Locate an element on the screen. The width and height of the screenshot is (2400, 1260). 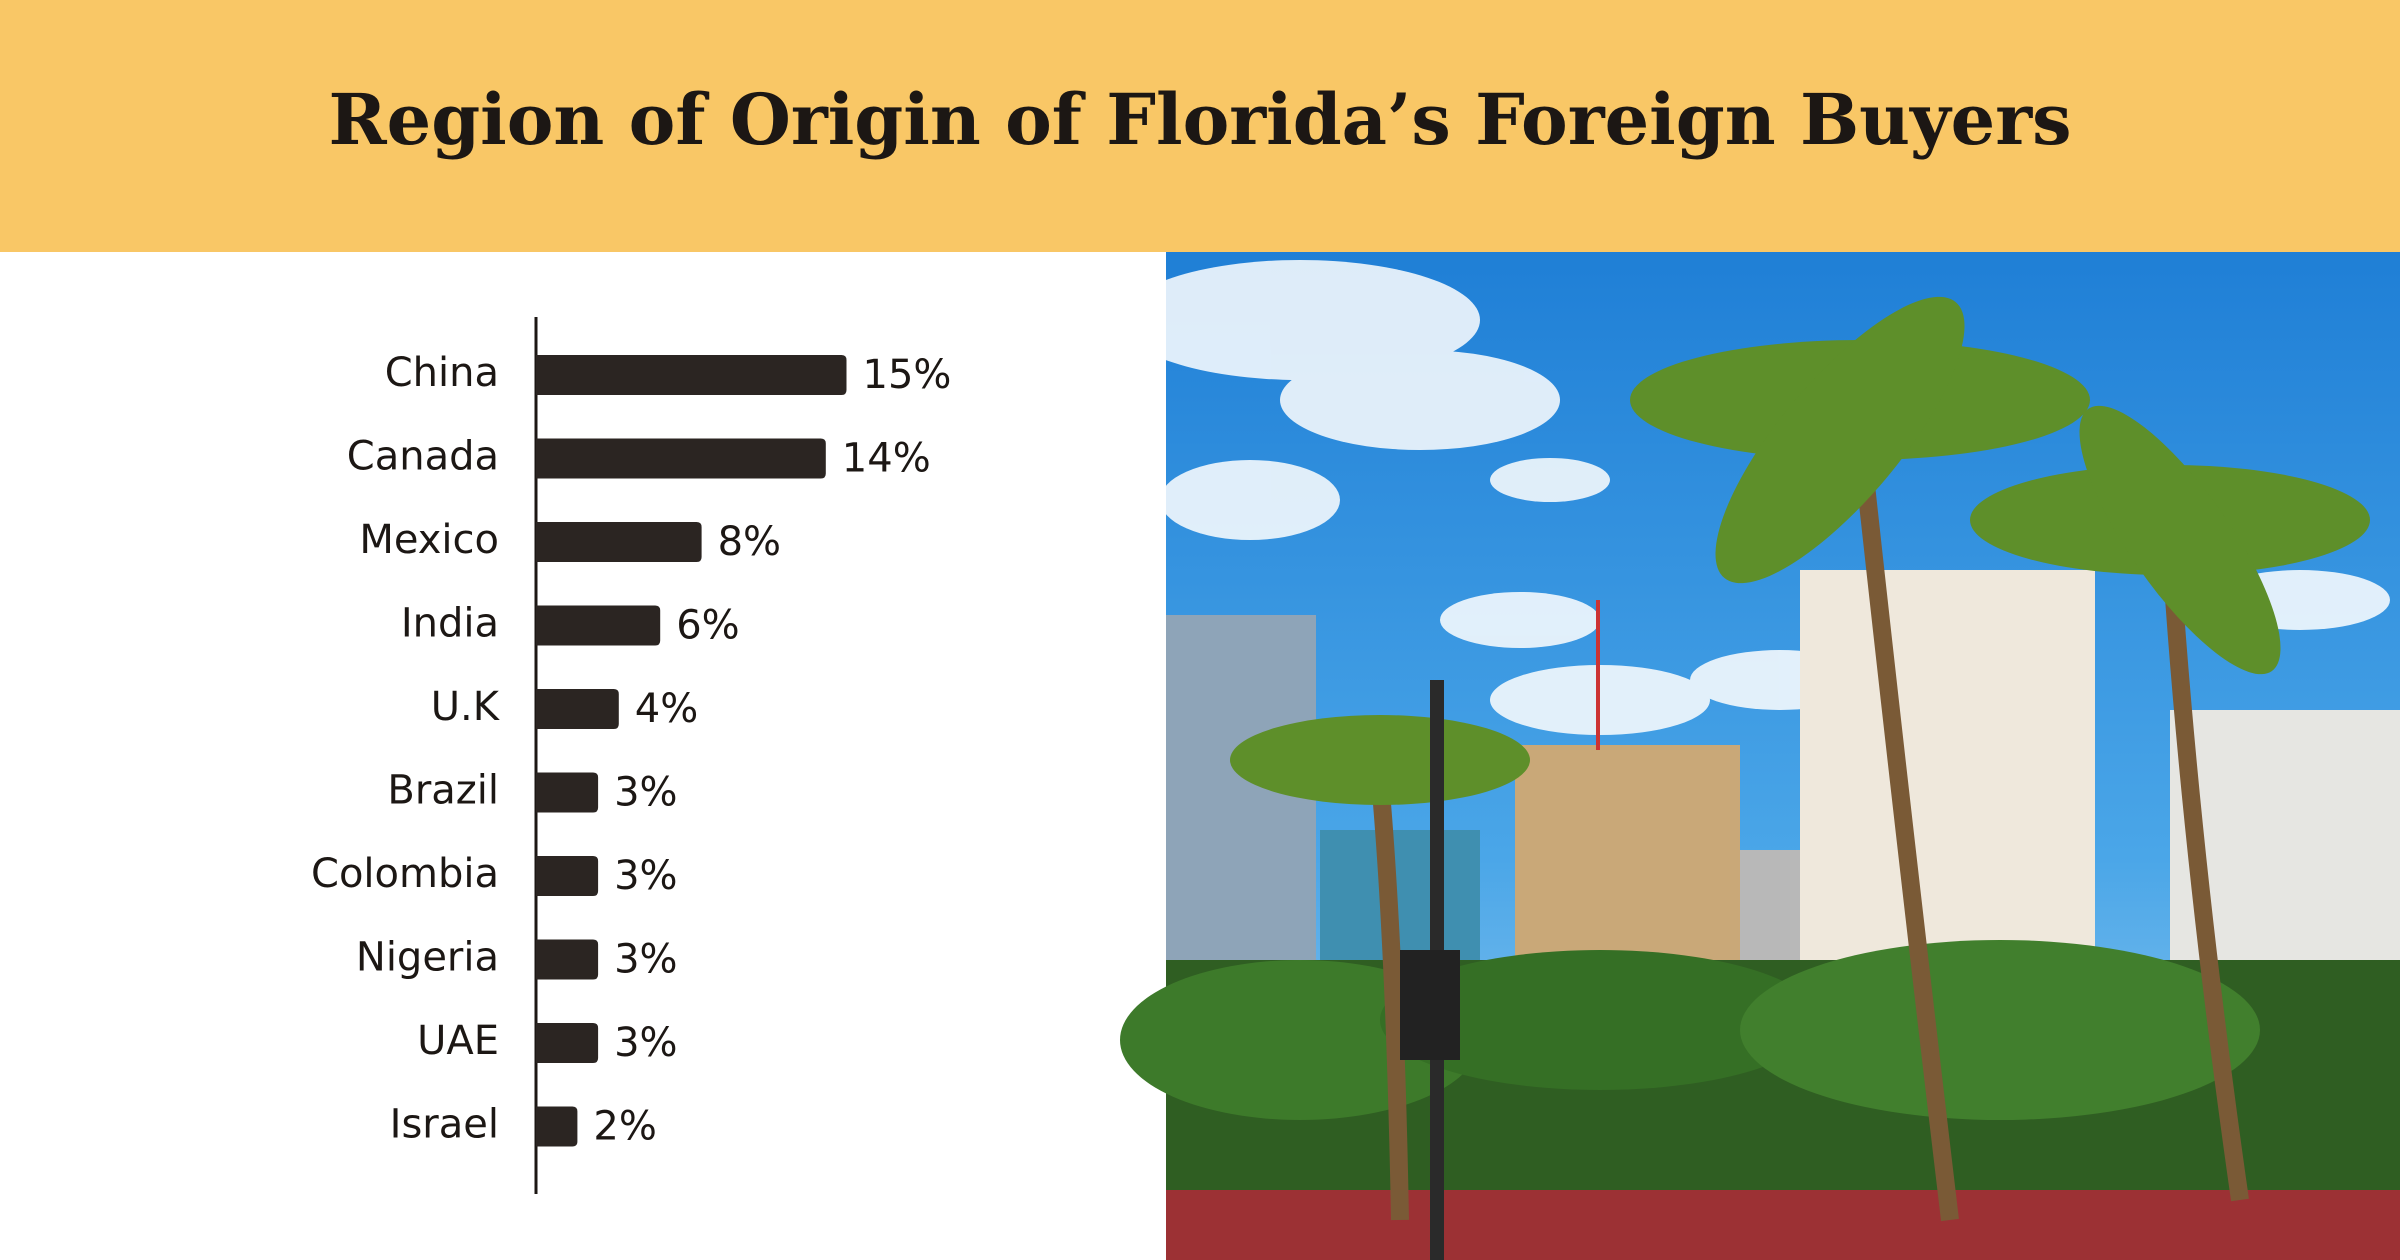
category-label: Mexico is located at coordinates (429, 540).